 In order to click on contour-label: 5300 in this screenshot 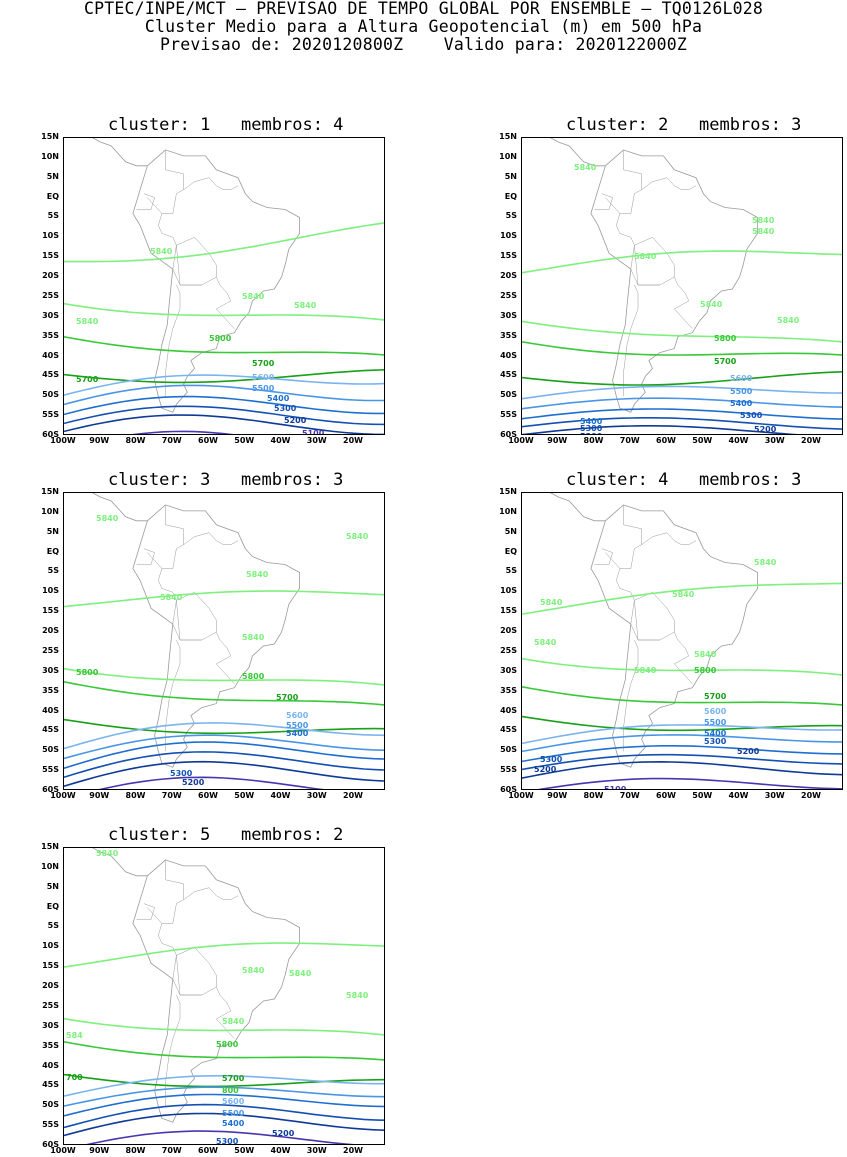, I will do `click(227, 1141)`.